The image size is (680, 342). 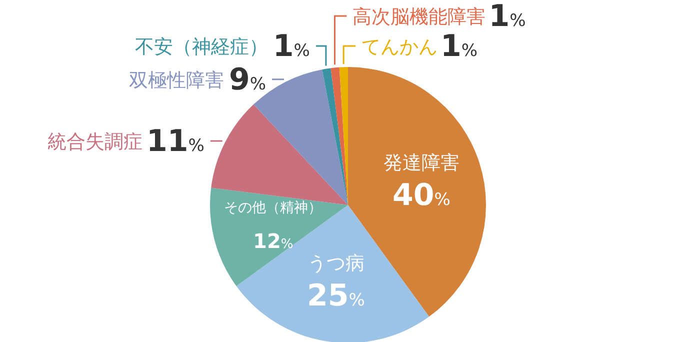 I want to click on data-label: 12%, so click(x=273, y=241).